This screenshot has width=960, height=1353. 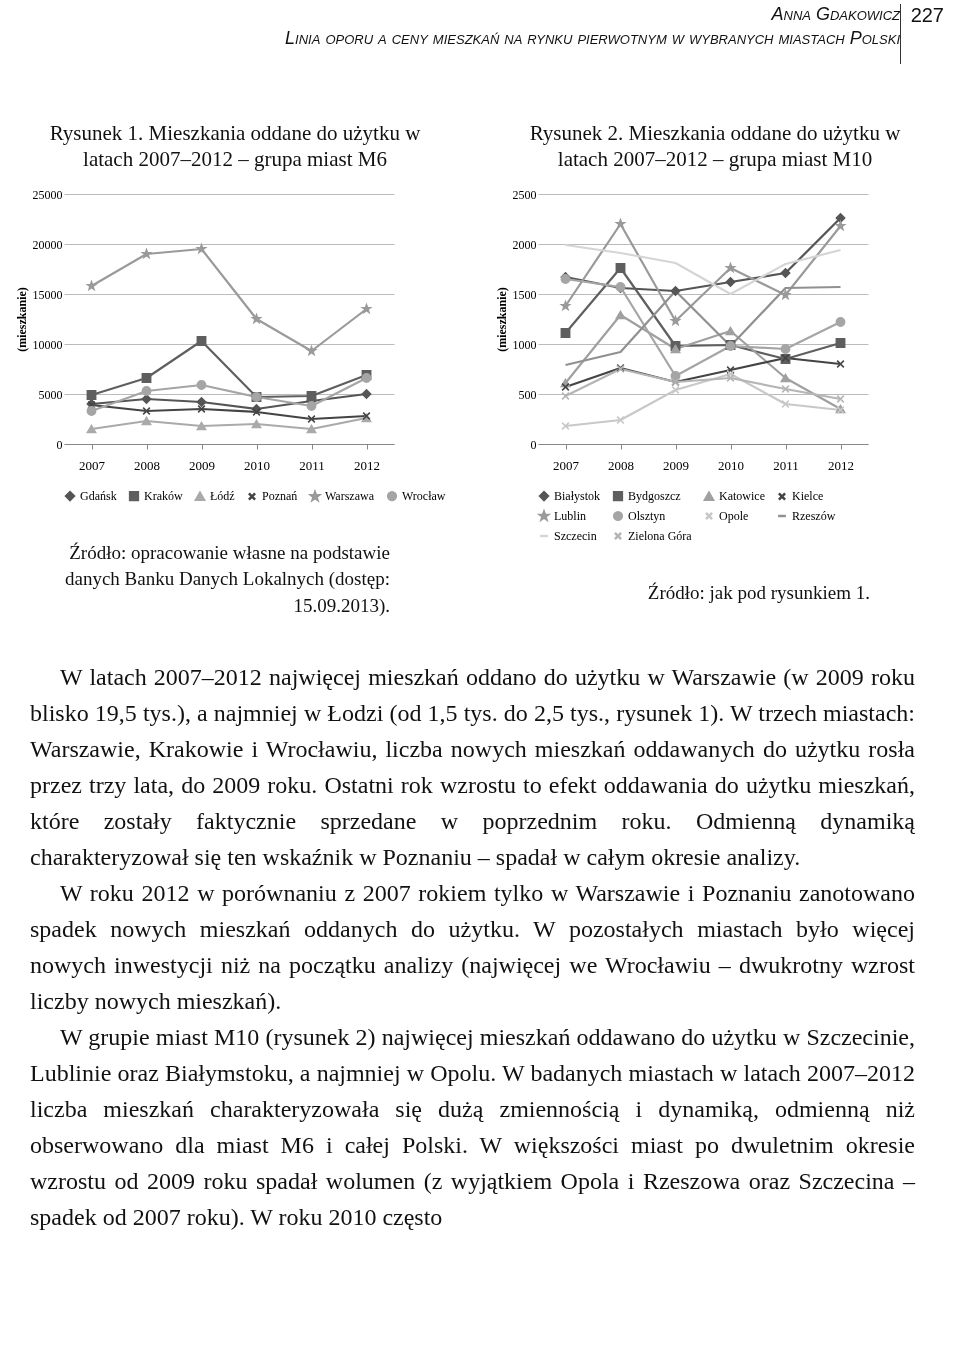 I want to click on y-tick-label: 500, so click(x=527, y=394).